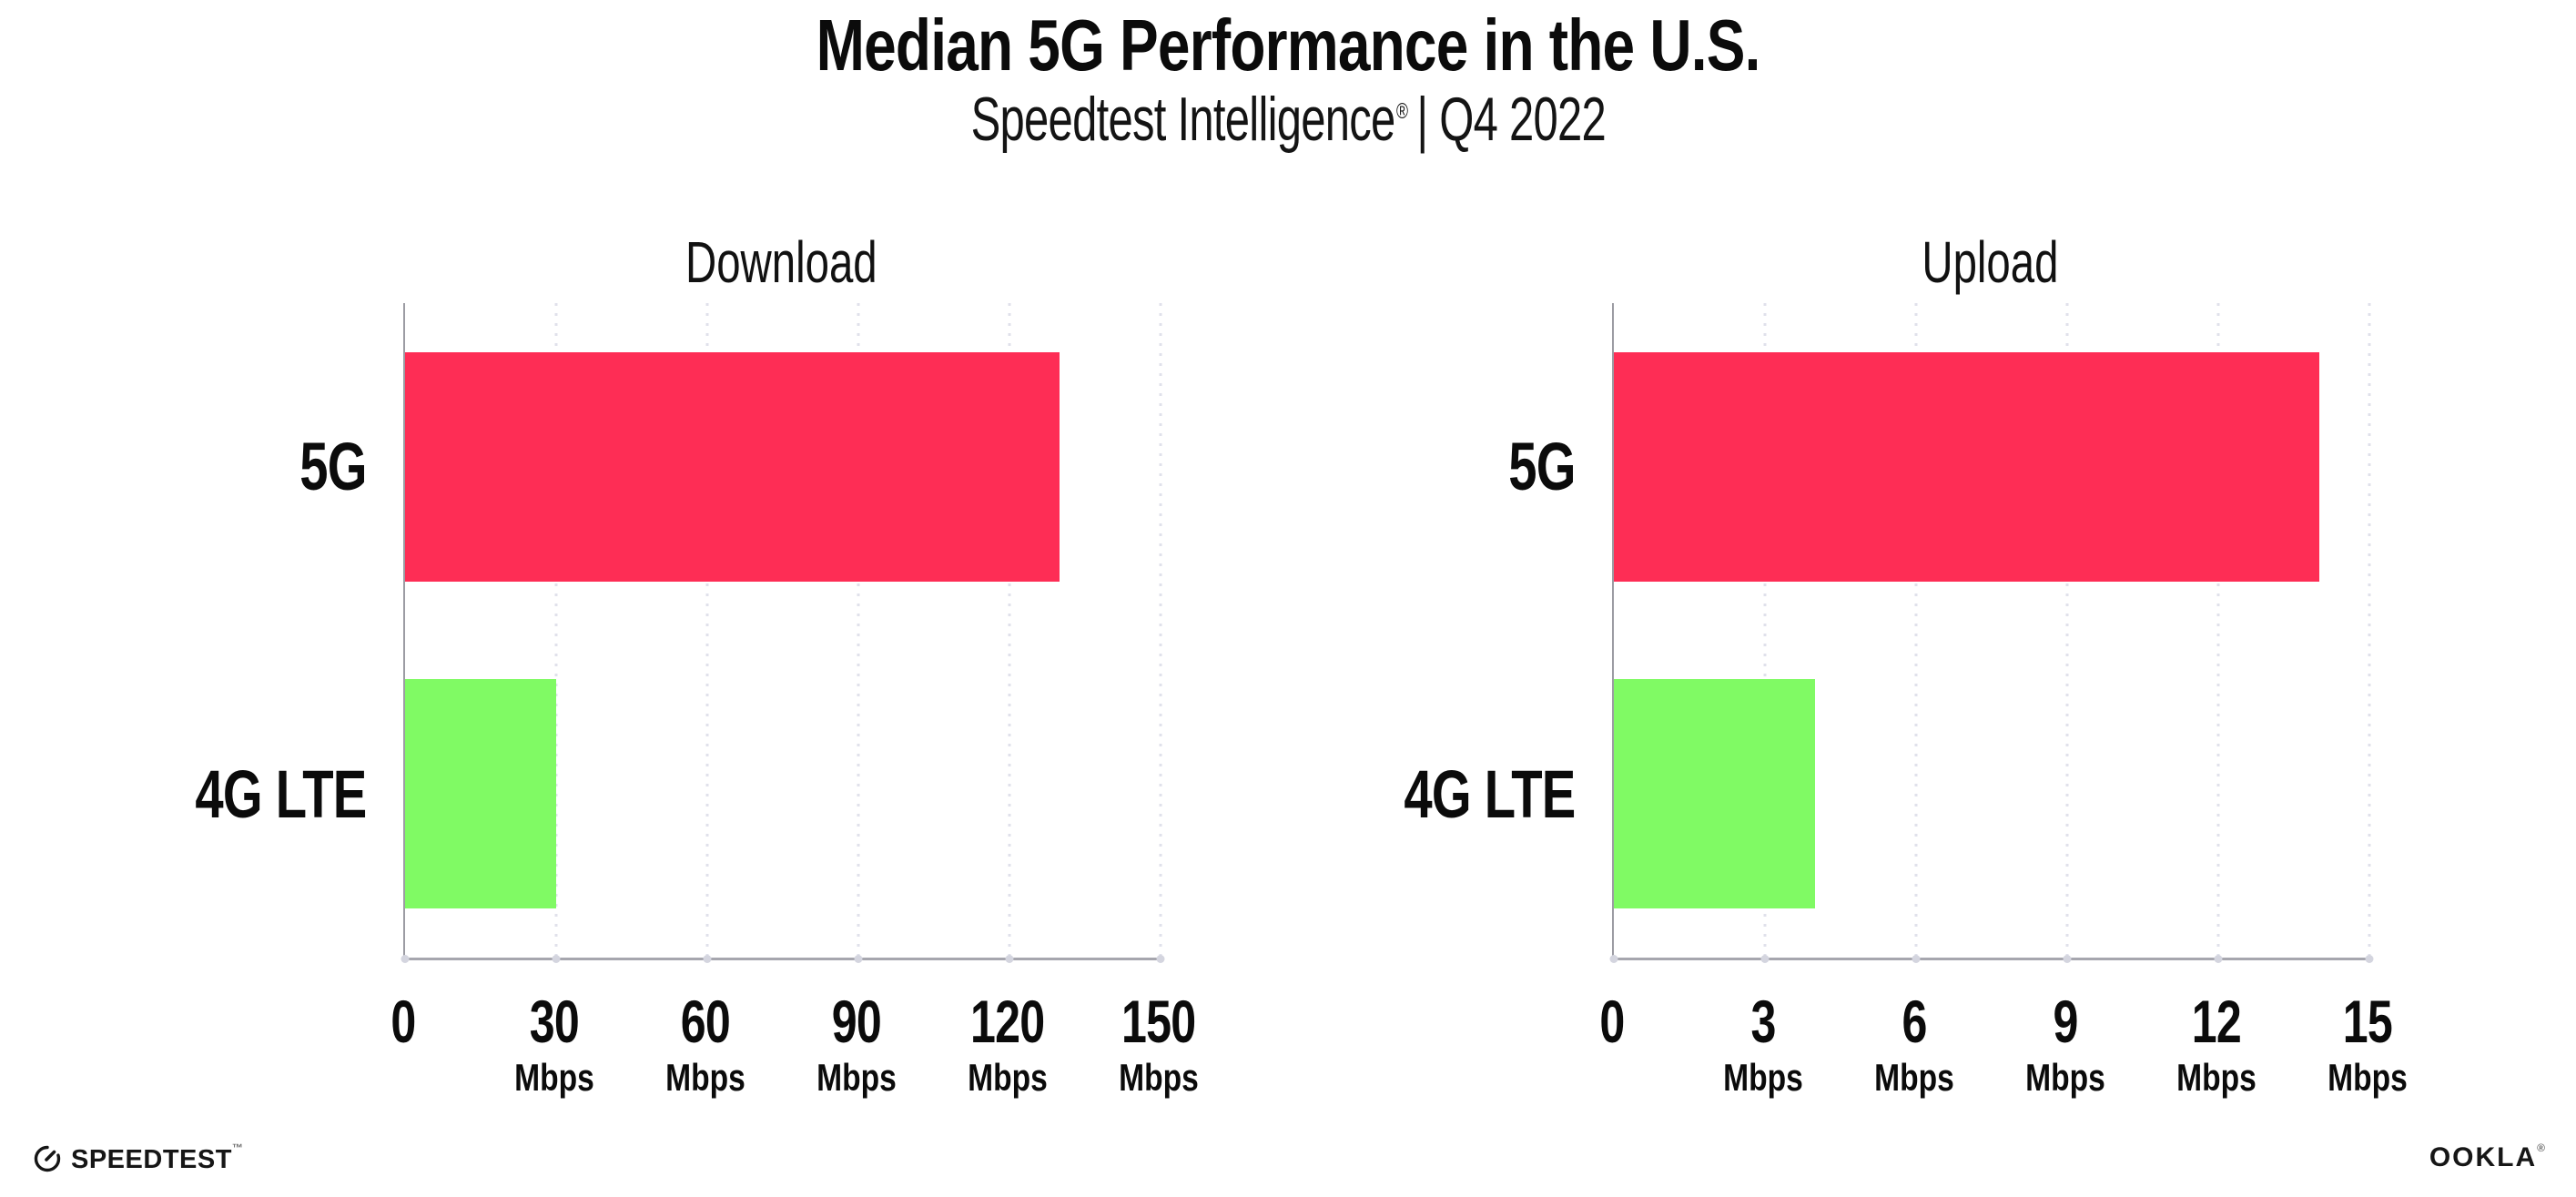 The height and width of the screenshot is (1197, 2576). I want to click on category-labels: 5G 4G LTE, so click(240, 631).